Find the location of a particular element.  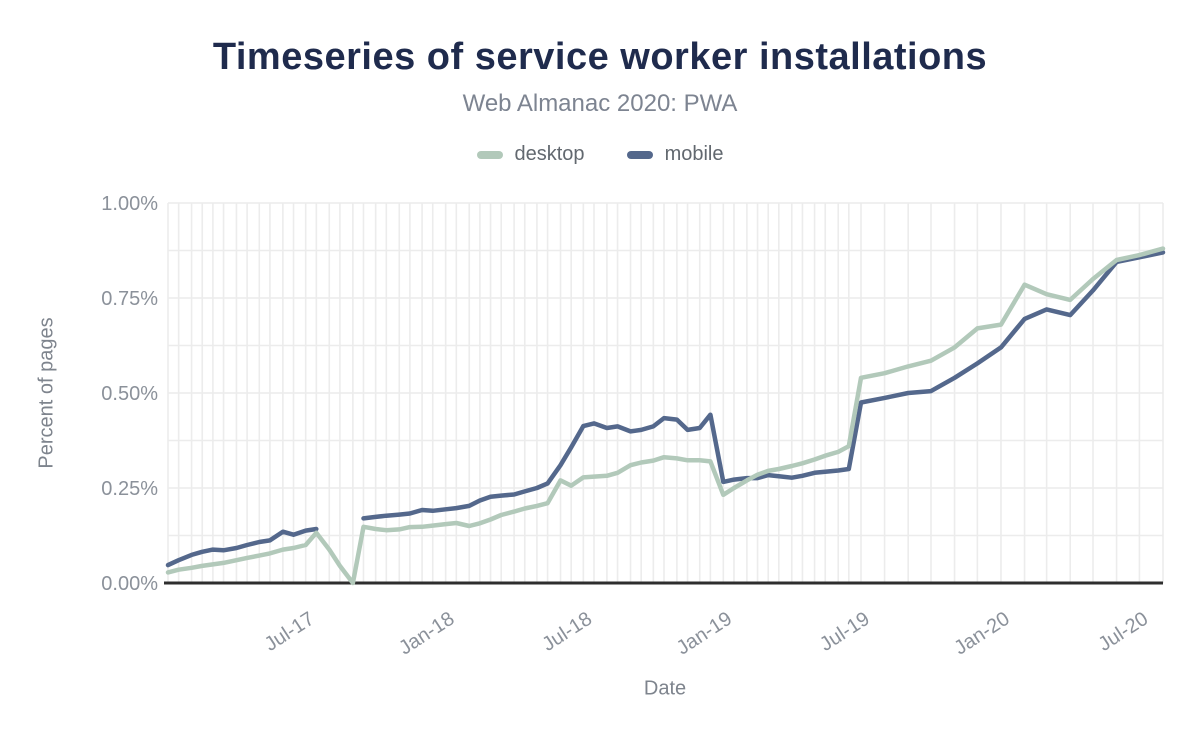

chart-legend: desktop mobile is located at coordinates (600, 154).